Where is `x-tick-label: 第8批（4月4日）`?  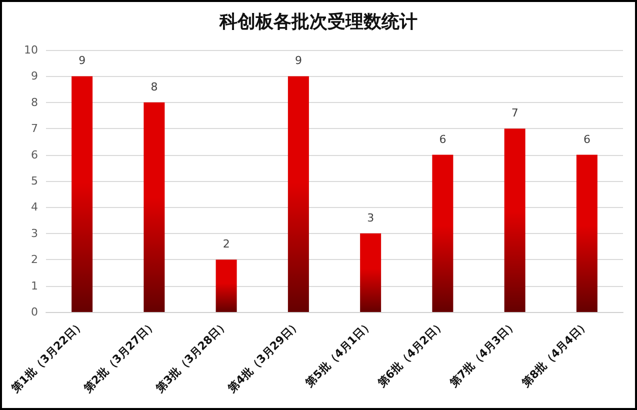 x-tick-label: 第8批（4月4日） is located at coordinates (555, 353).